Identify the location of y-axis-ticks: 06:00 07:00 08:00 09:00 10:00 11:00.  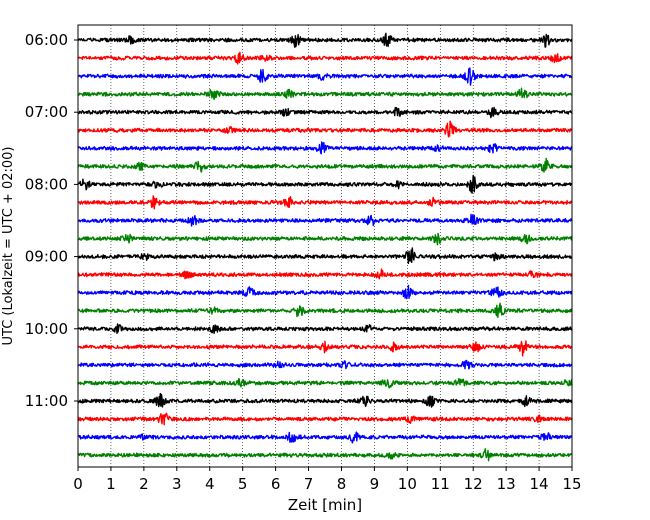
(51, 220).